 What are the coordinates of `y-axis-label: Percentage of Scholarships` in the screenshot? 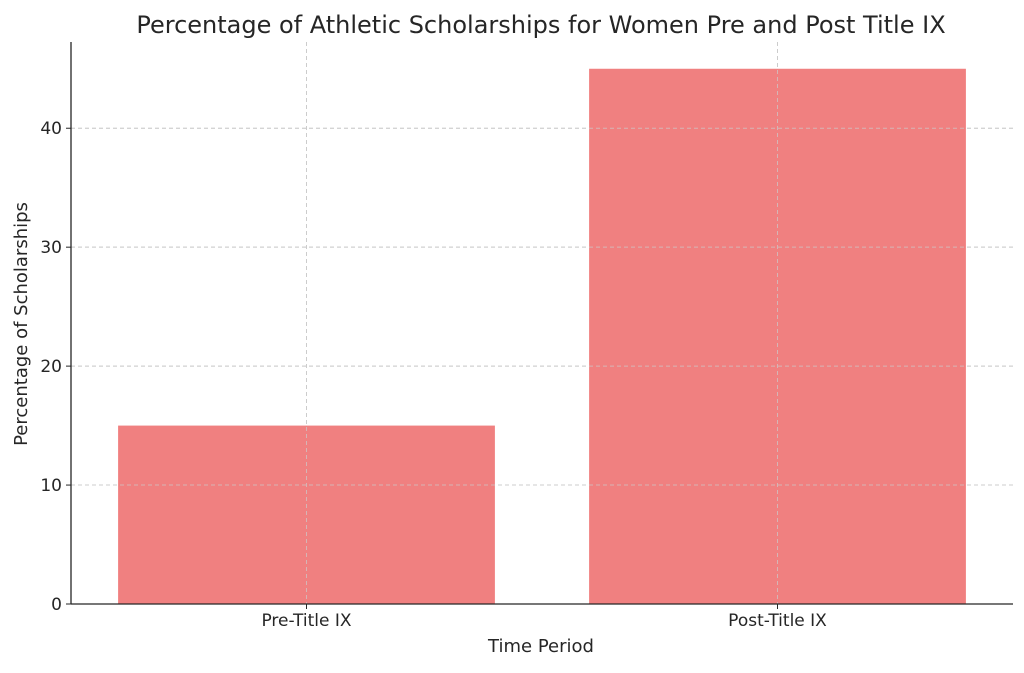 It's located at (21, 324).